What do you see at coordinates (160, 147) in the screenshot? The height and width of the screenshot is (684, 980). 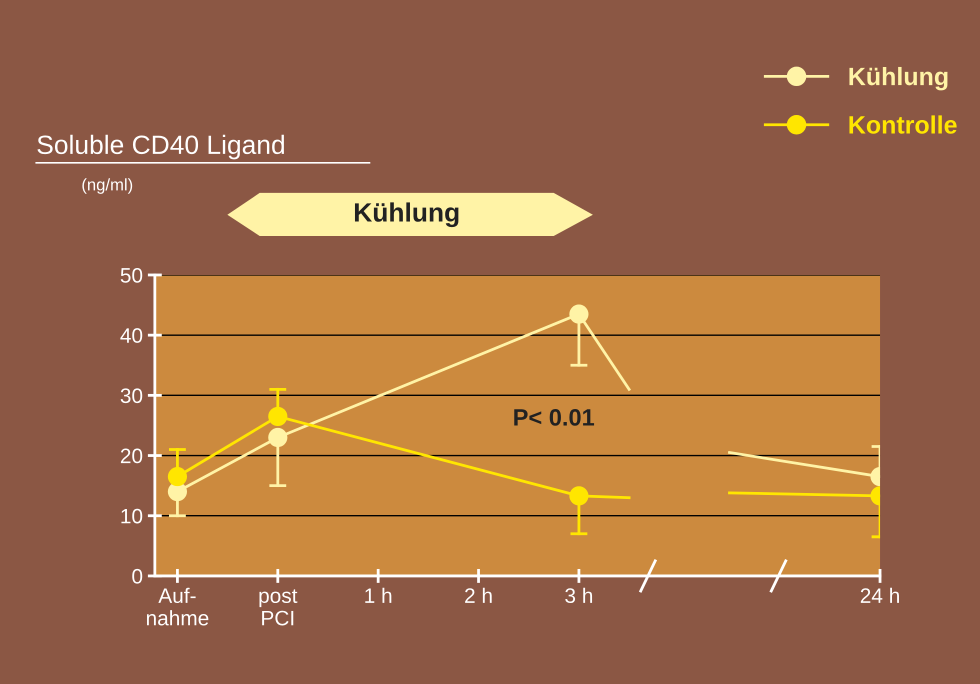 I see `chart-title: Soluble CD40 Ligand` at bounding box center [160, 147].